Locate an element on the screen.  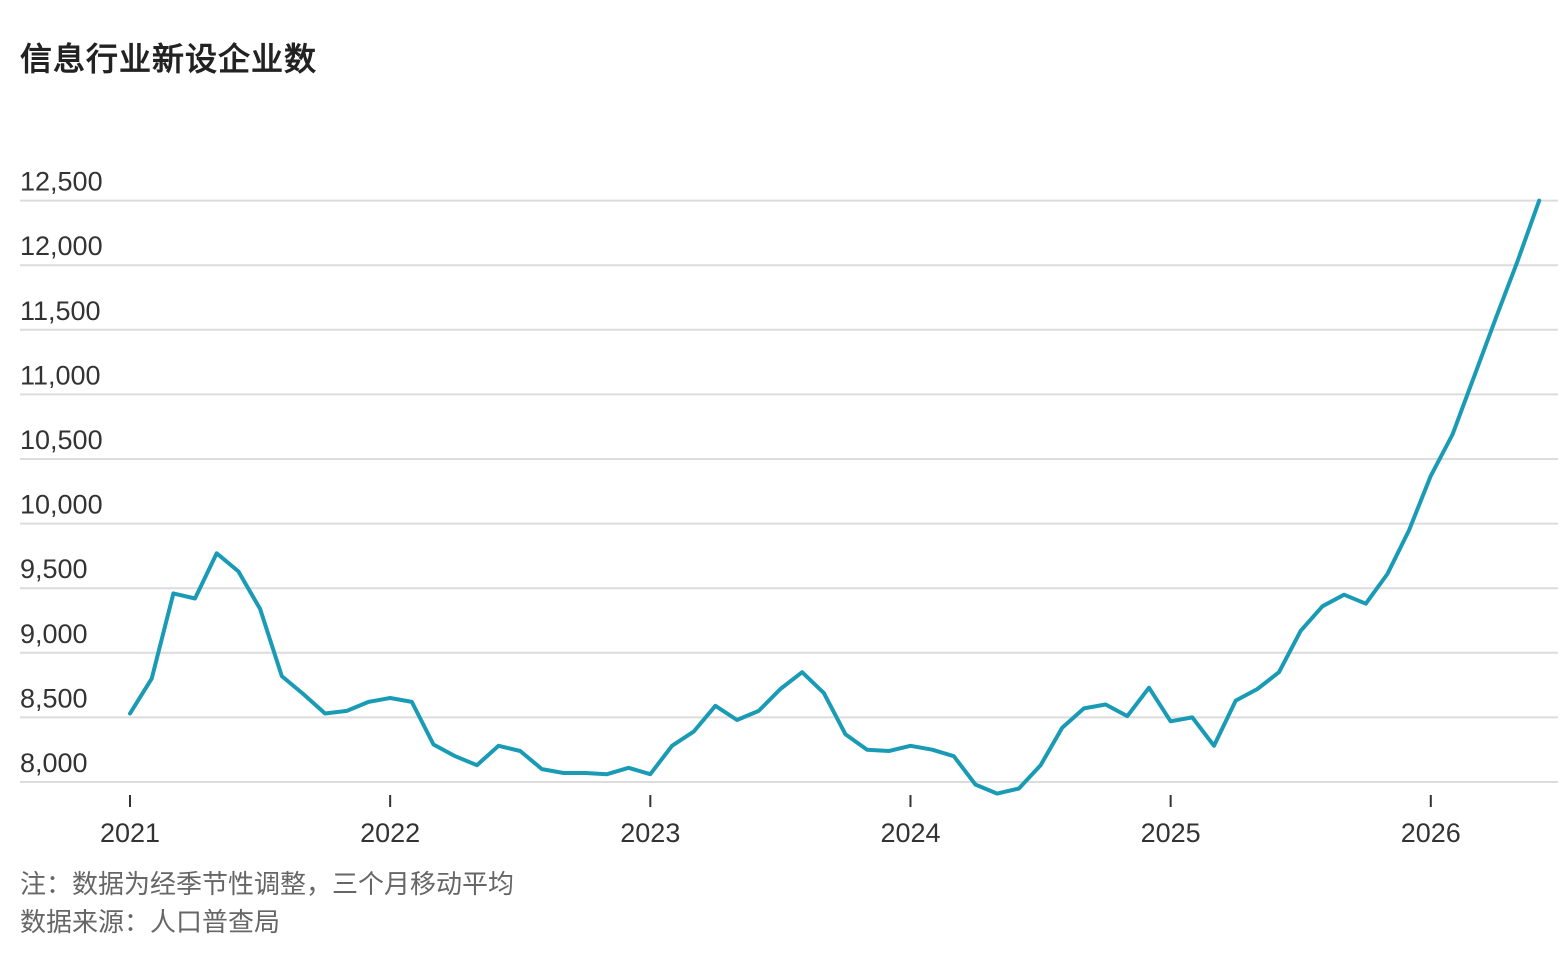
y-tick-label: 12,500 is located at coordinates (61, 182).